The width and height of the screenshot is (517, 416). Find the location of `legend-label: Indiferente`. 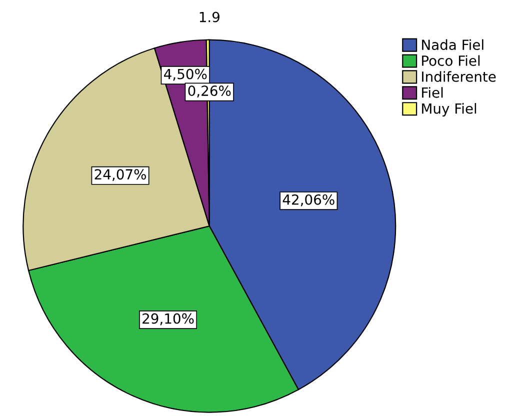

legend-label: Indiferente is located at coordinates (459, 76).